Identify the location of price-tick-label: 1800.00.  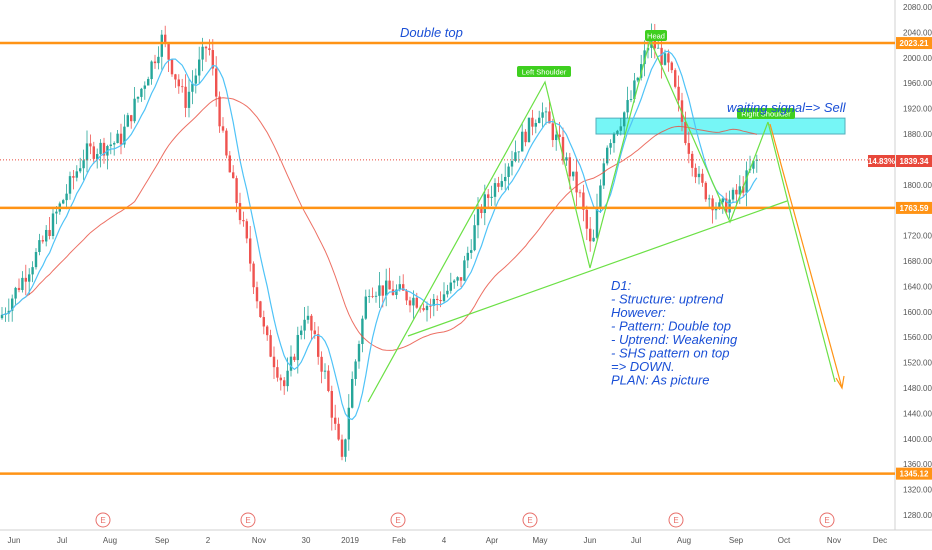
(917, 185).